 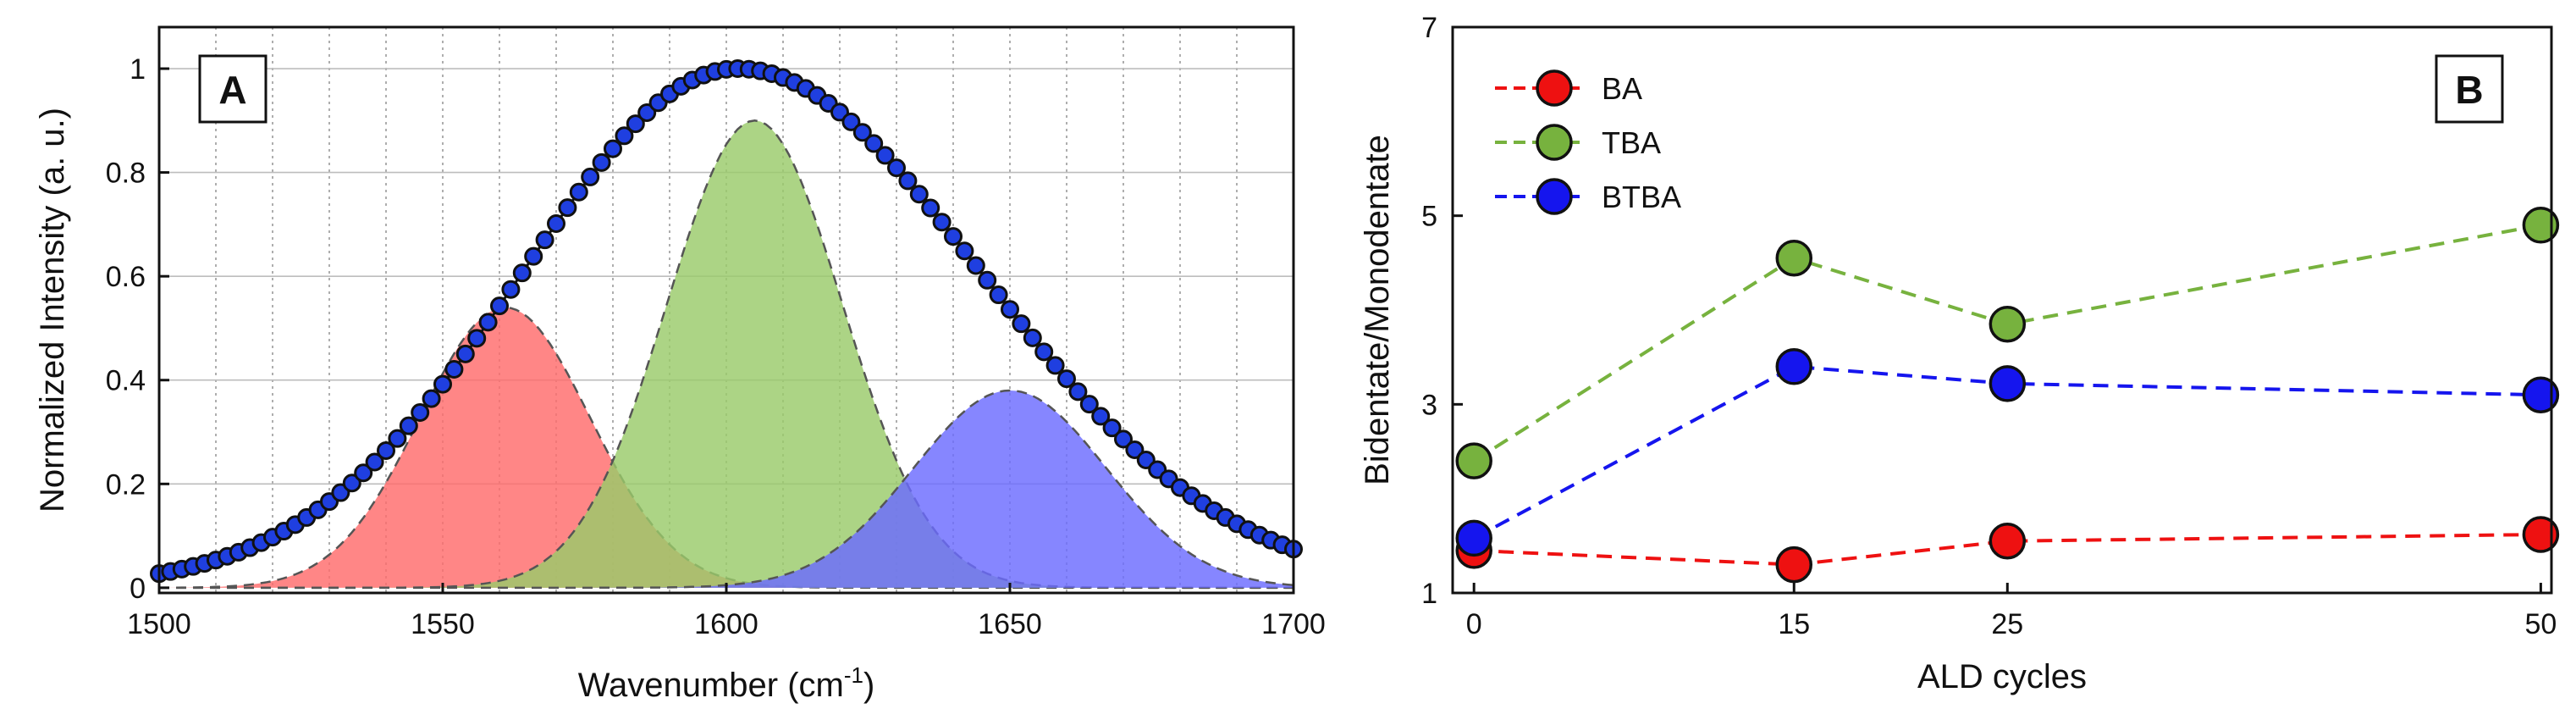 What do you see at coordinates (443, 624) in the screenshot?
I see `a-x-tick-label: 1550` at bounding box center [443, 624].